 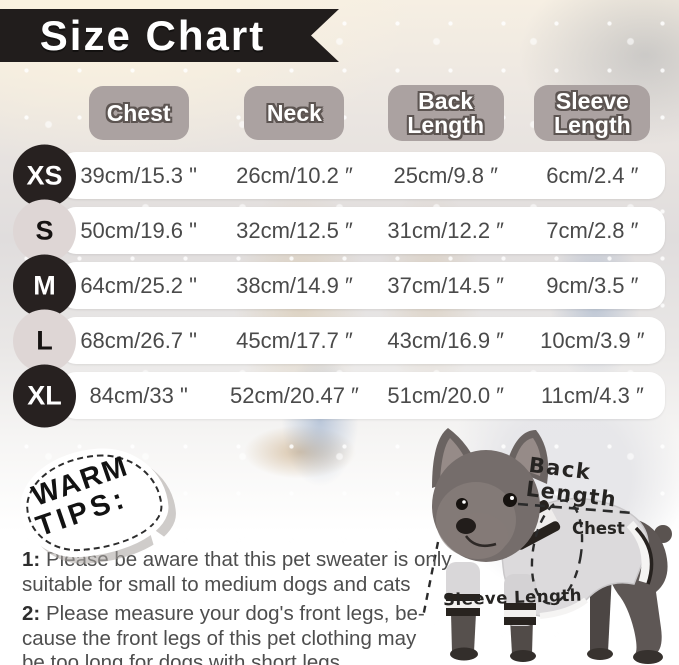 What do you see at coordinates (592, 175) in the screenshot?
I see `sleeve-length-value: 6cm/2.4 ″` at bounding box center [592, 175].